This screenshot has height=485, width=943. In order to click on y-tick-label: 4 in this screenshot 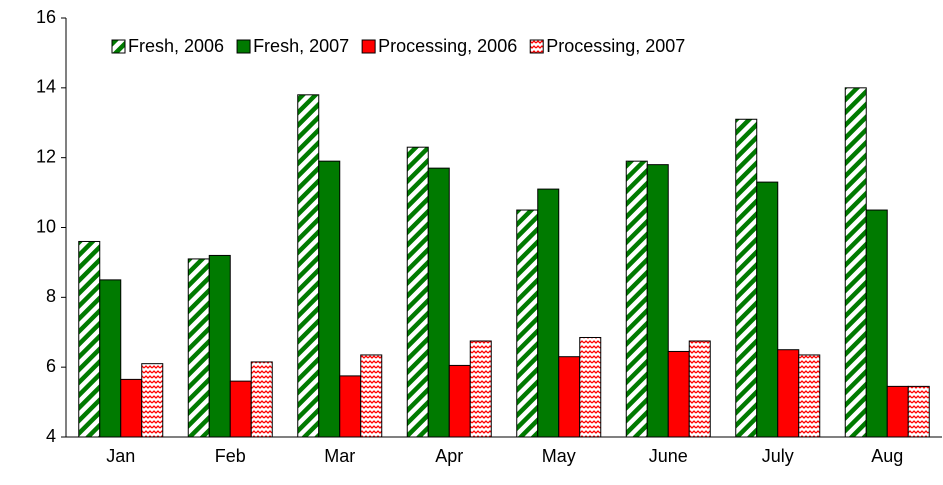, I will do `click(51, 436)`.